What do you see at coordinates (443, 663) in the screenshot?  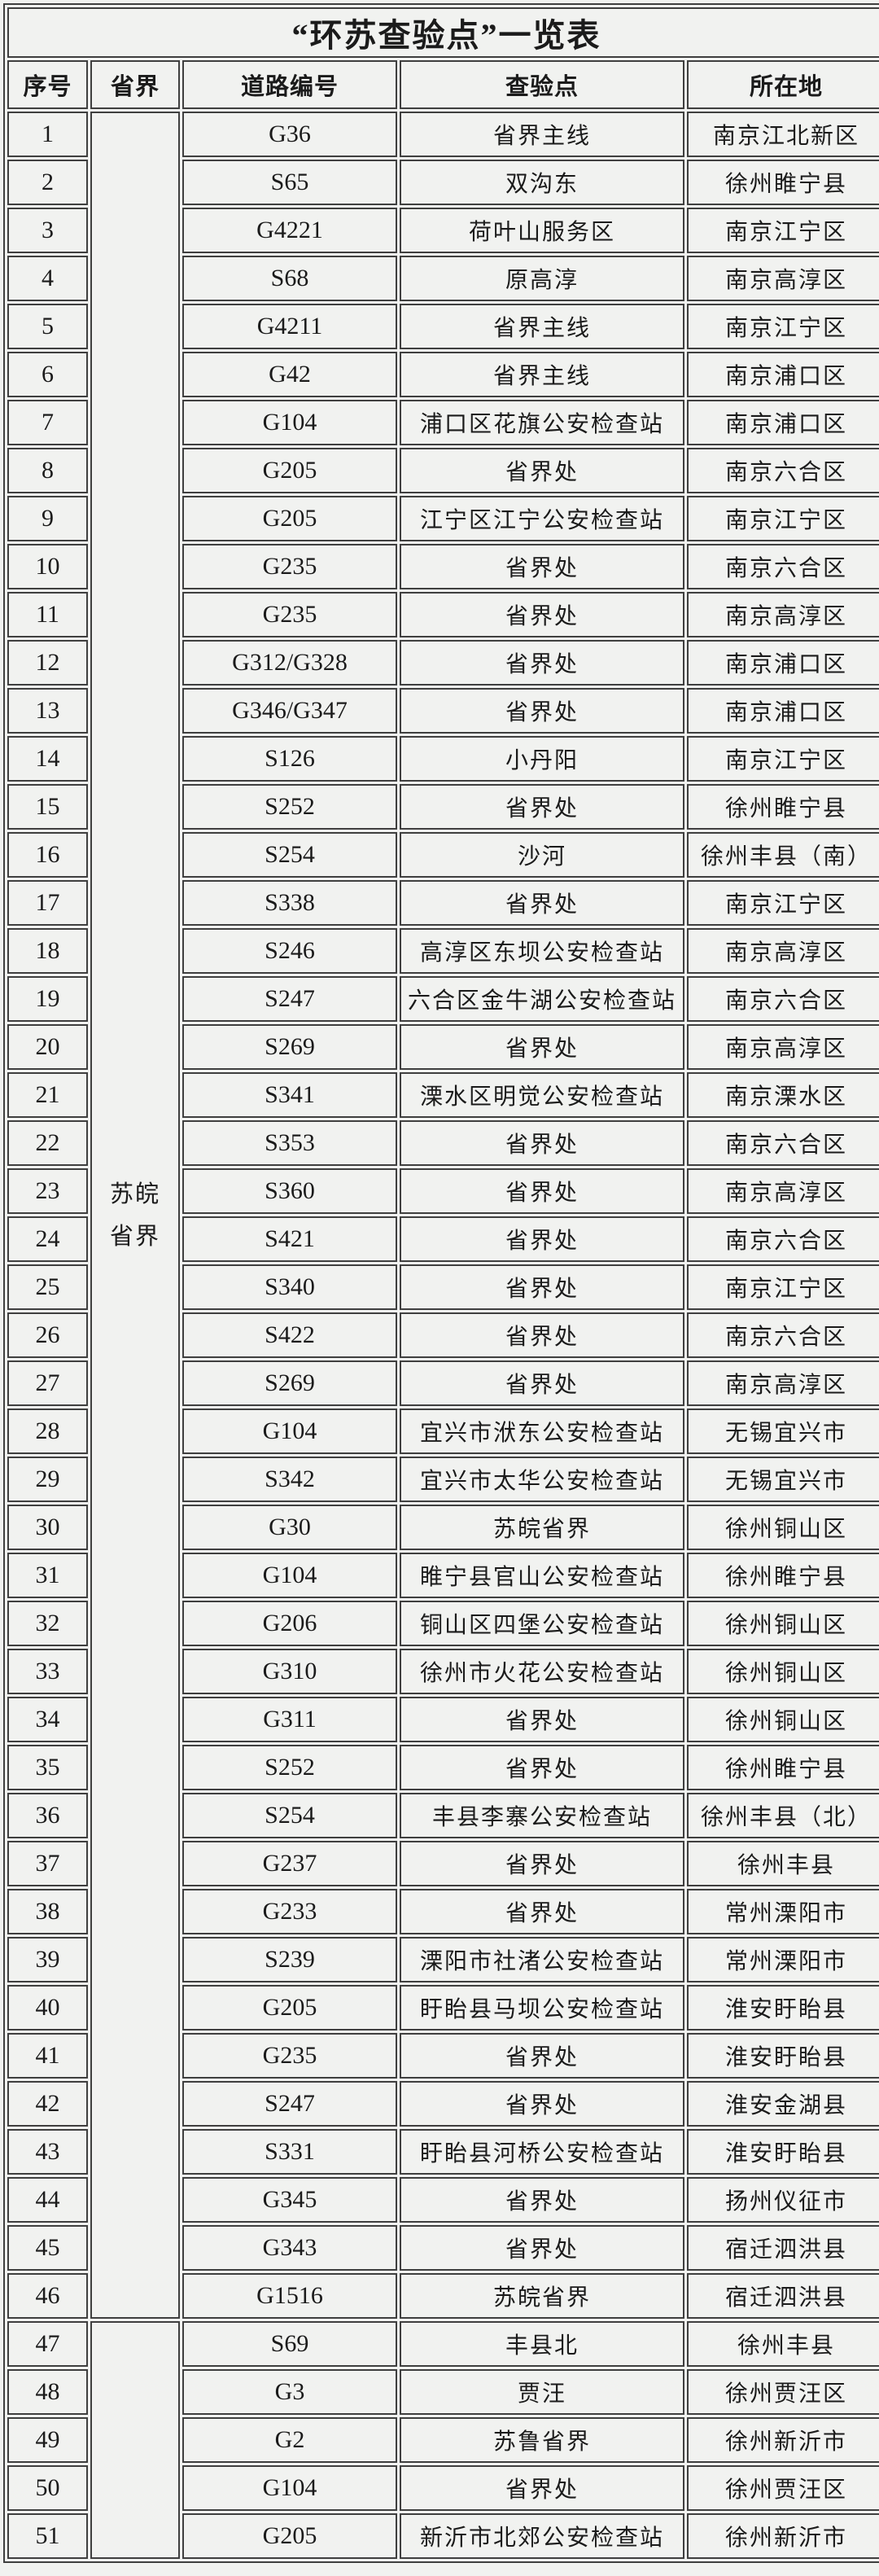 I see `table-row: 12 G312/G328 省界处 南京浦口区` at bounding box center [443, 663].